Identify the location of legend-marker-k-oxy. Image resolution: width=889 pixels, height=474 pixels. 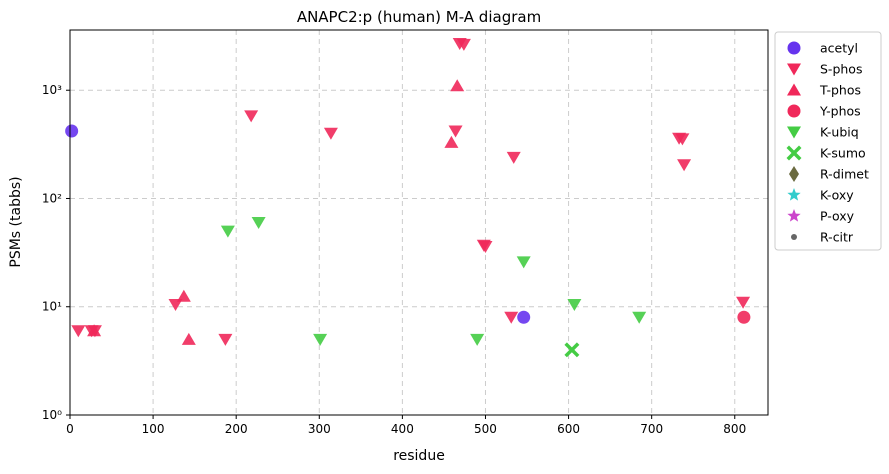
(794, 194).